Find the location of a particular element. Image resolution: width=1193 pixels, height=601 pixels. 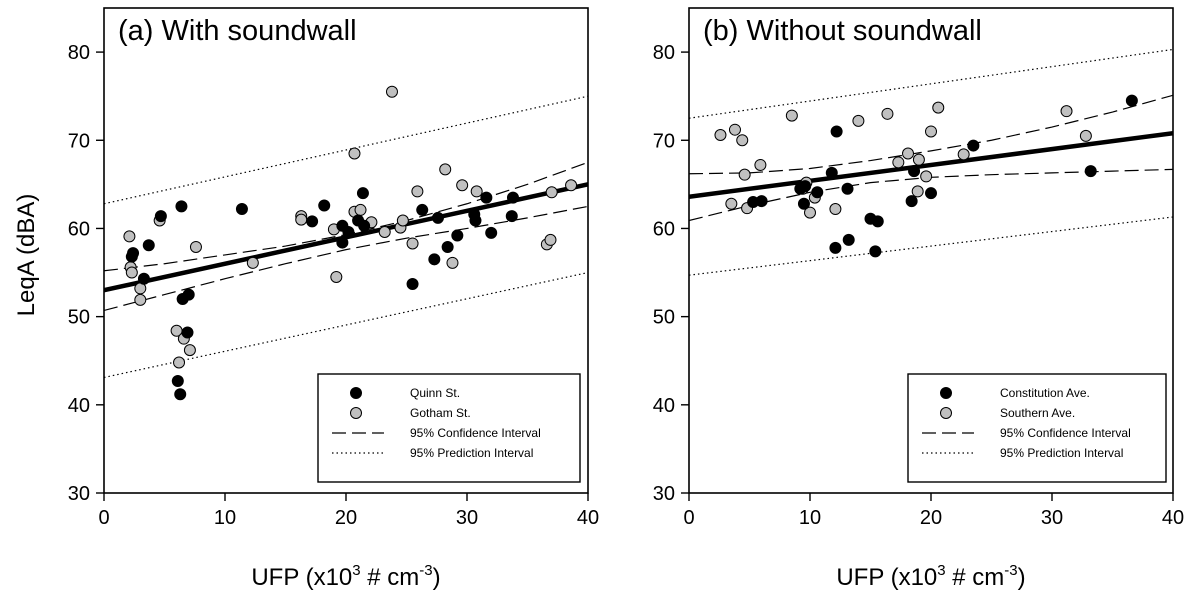

confidence-interval-upper is located at coordinates (931, 134).